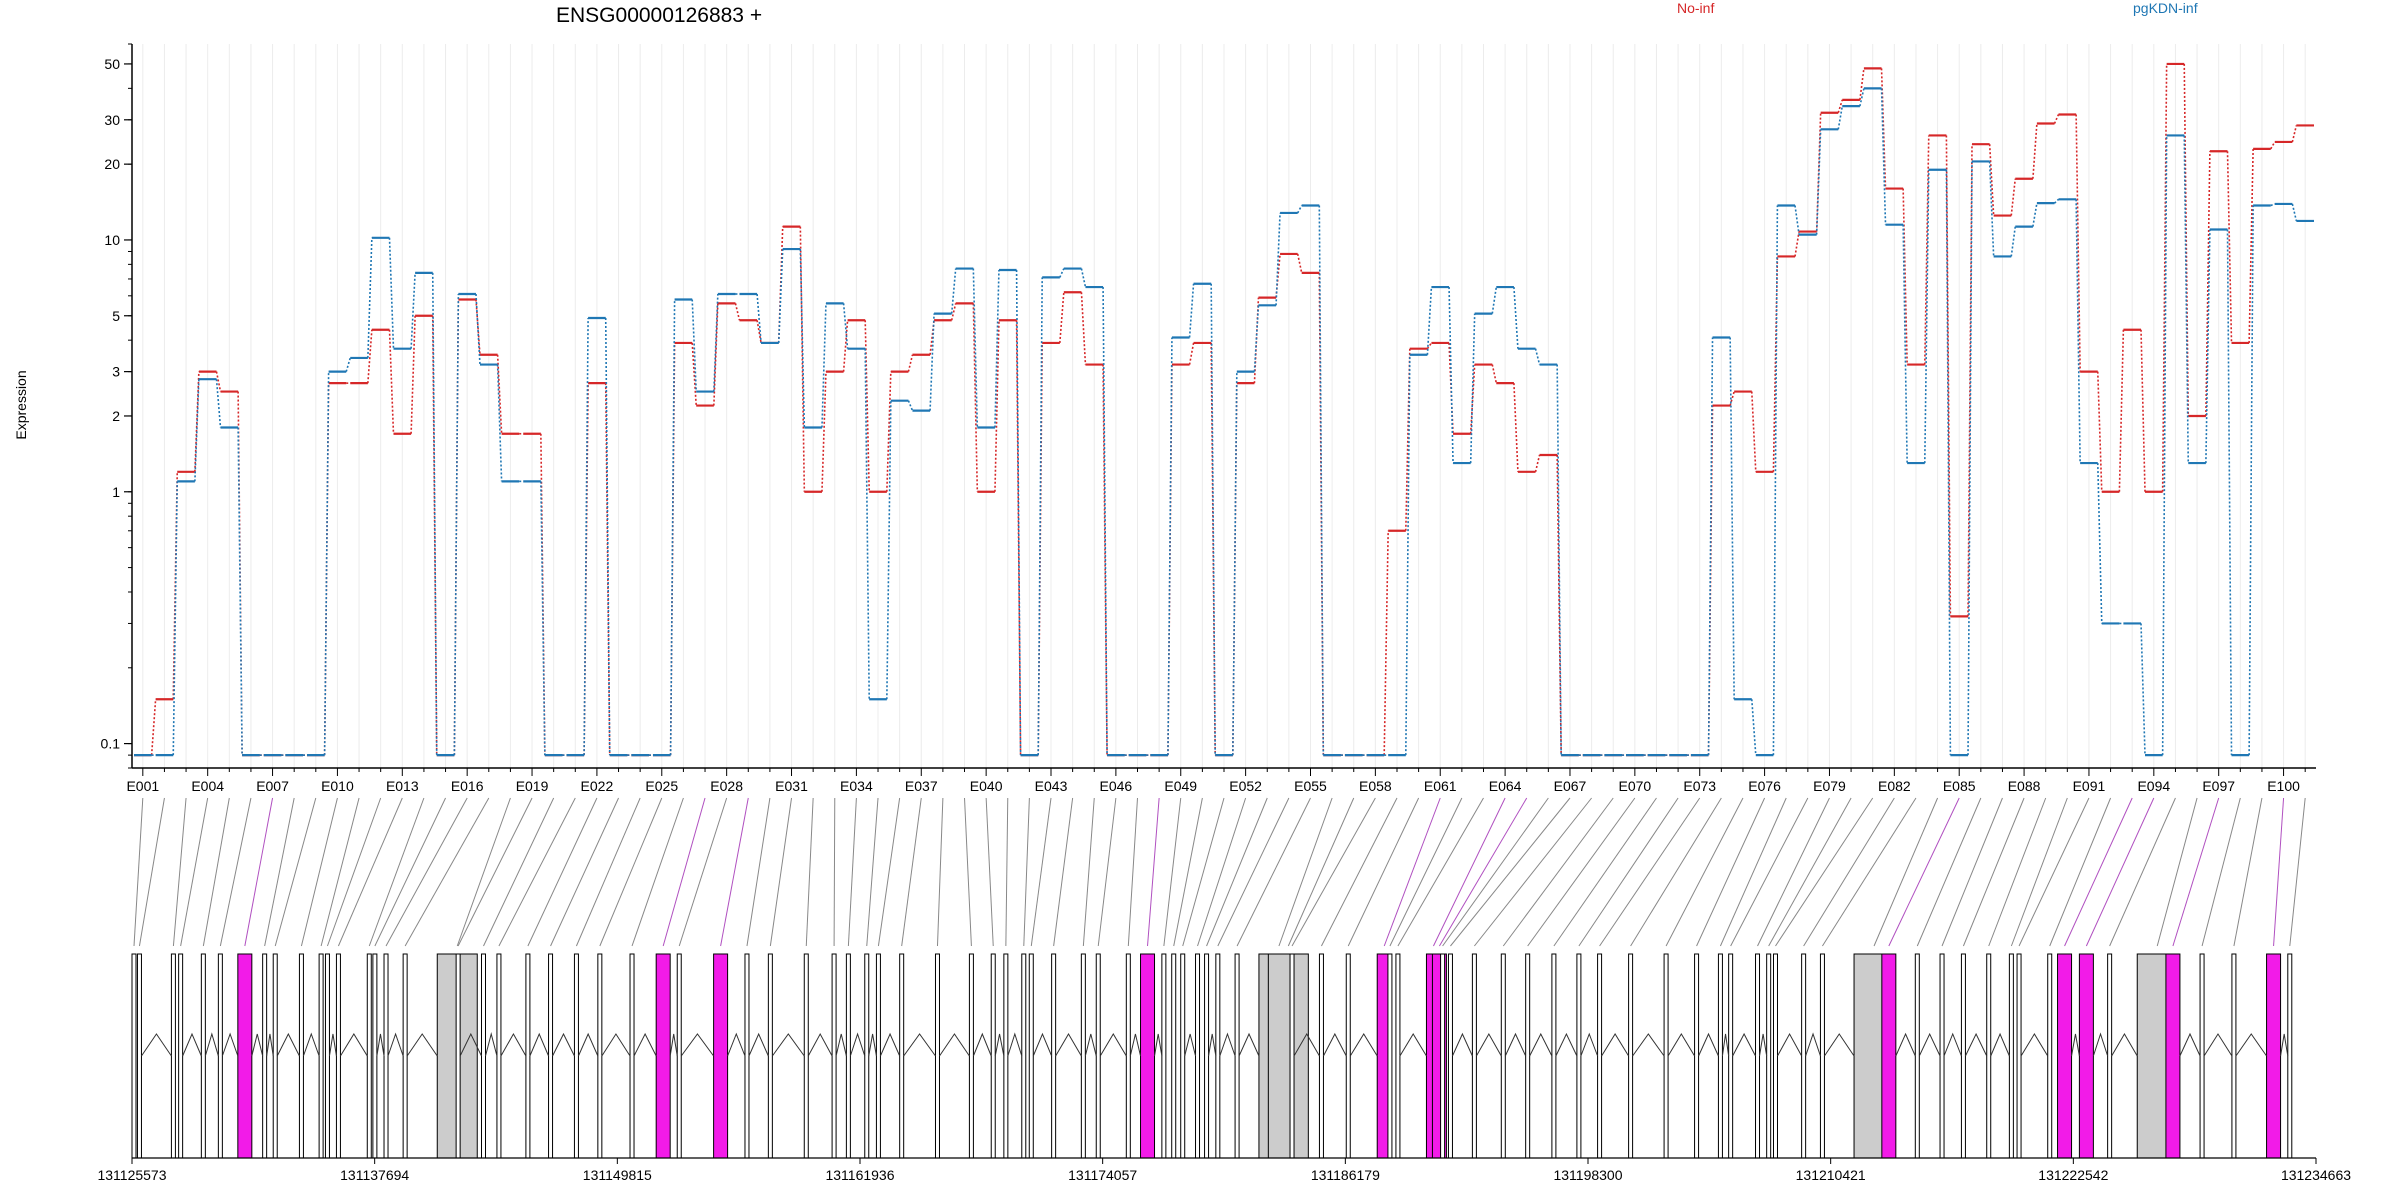 Image resolution: width=2400 pixels, height=1200 pixels. Describe the element at coordinates (112, 64) in the screenshot. I see `y-tick-label: 50` at that location.